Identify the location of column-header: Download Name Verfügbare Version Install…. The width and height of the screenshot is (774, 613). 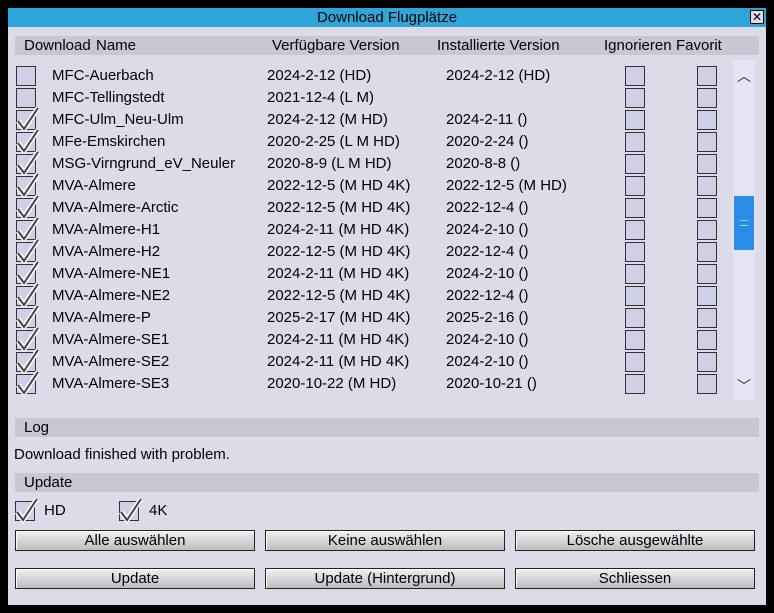
(387, 45).